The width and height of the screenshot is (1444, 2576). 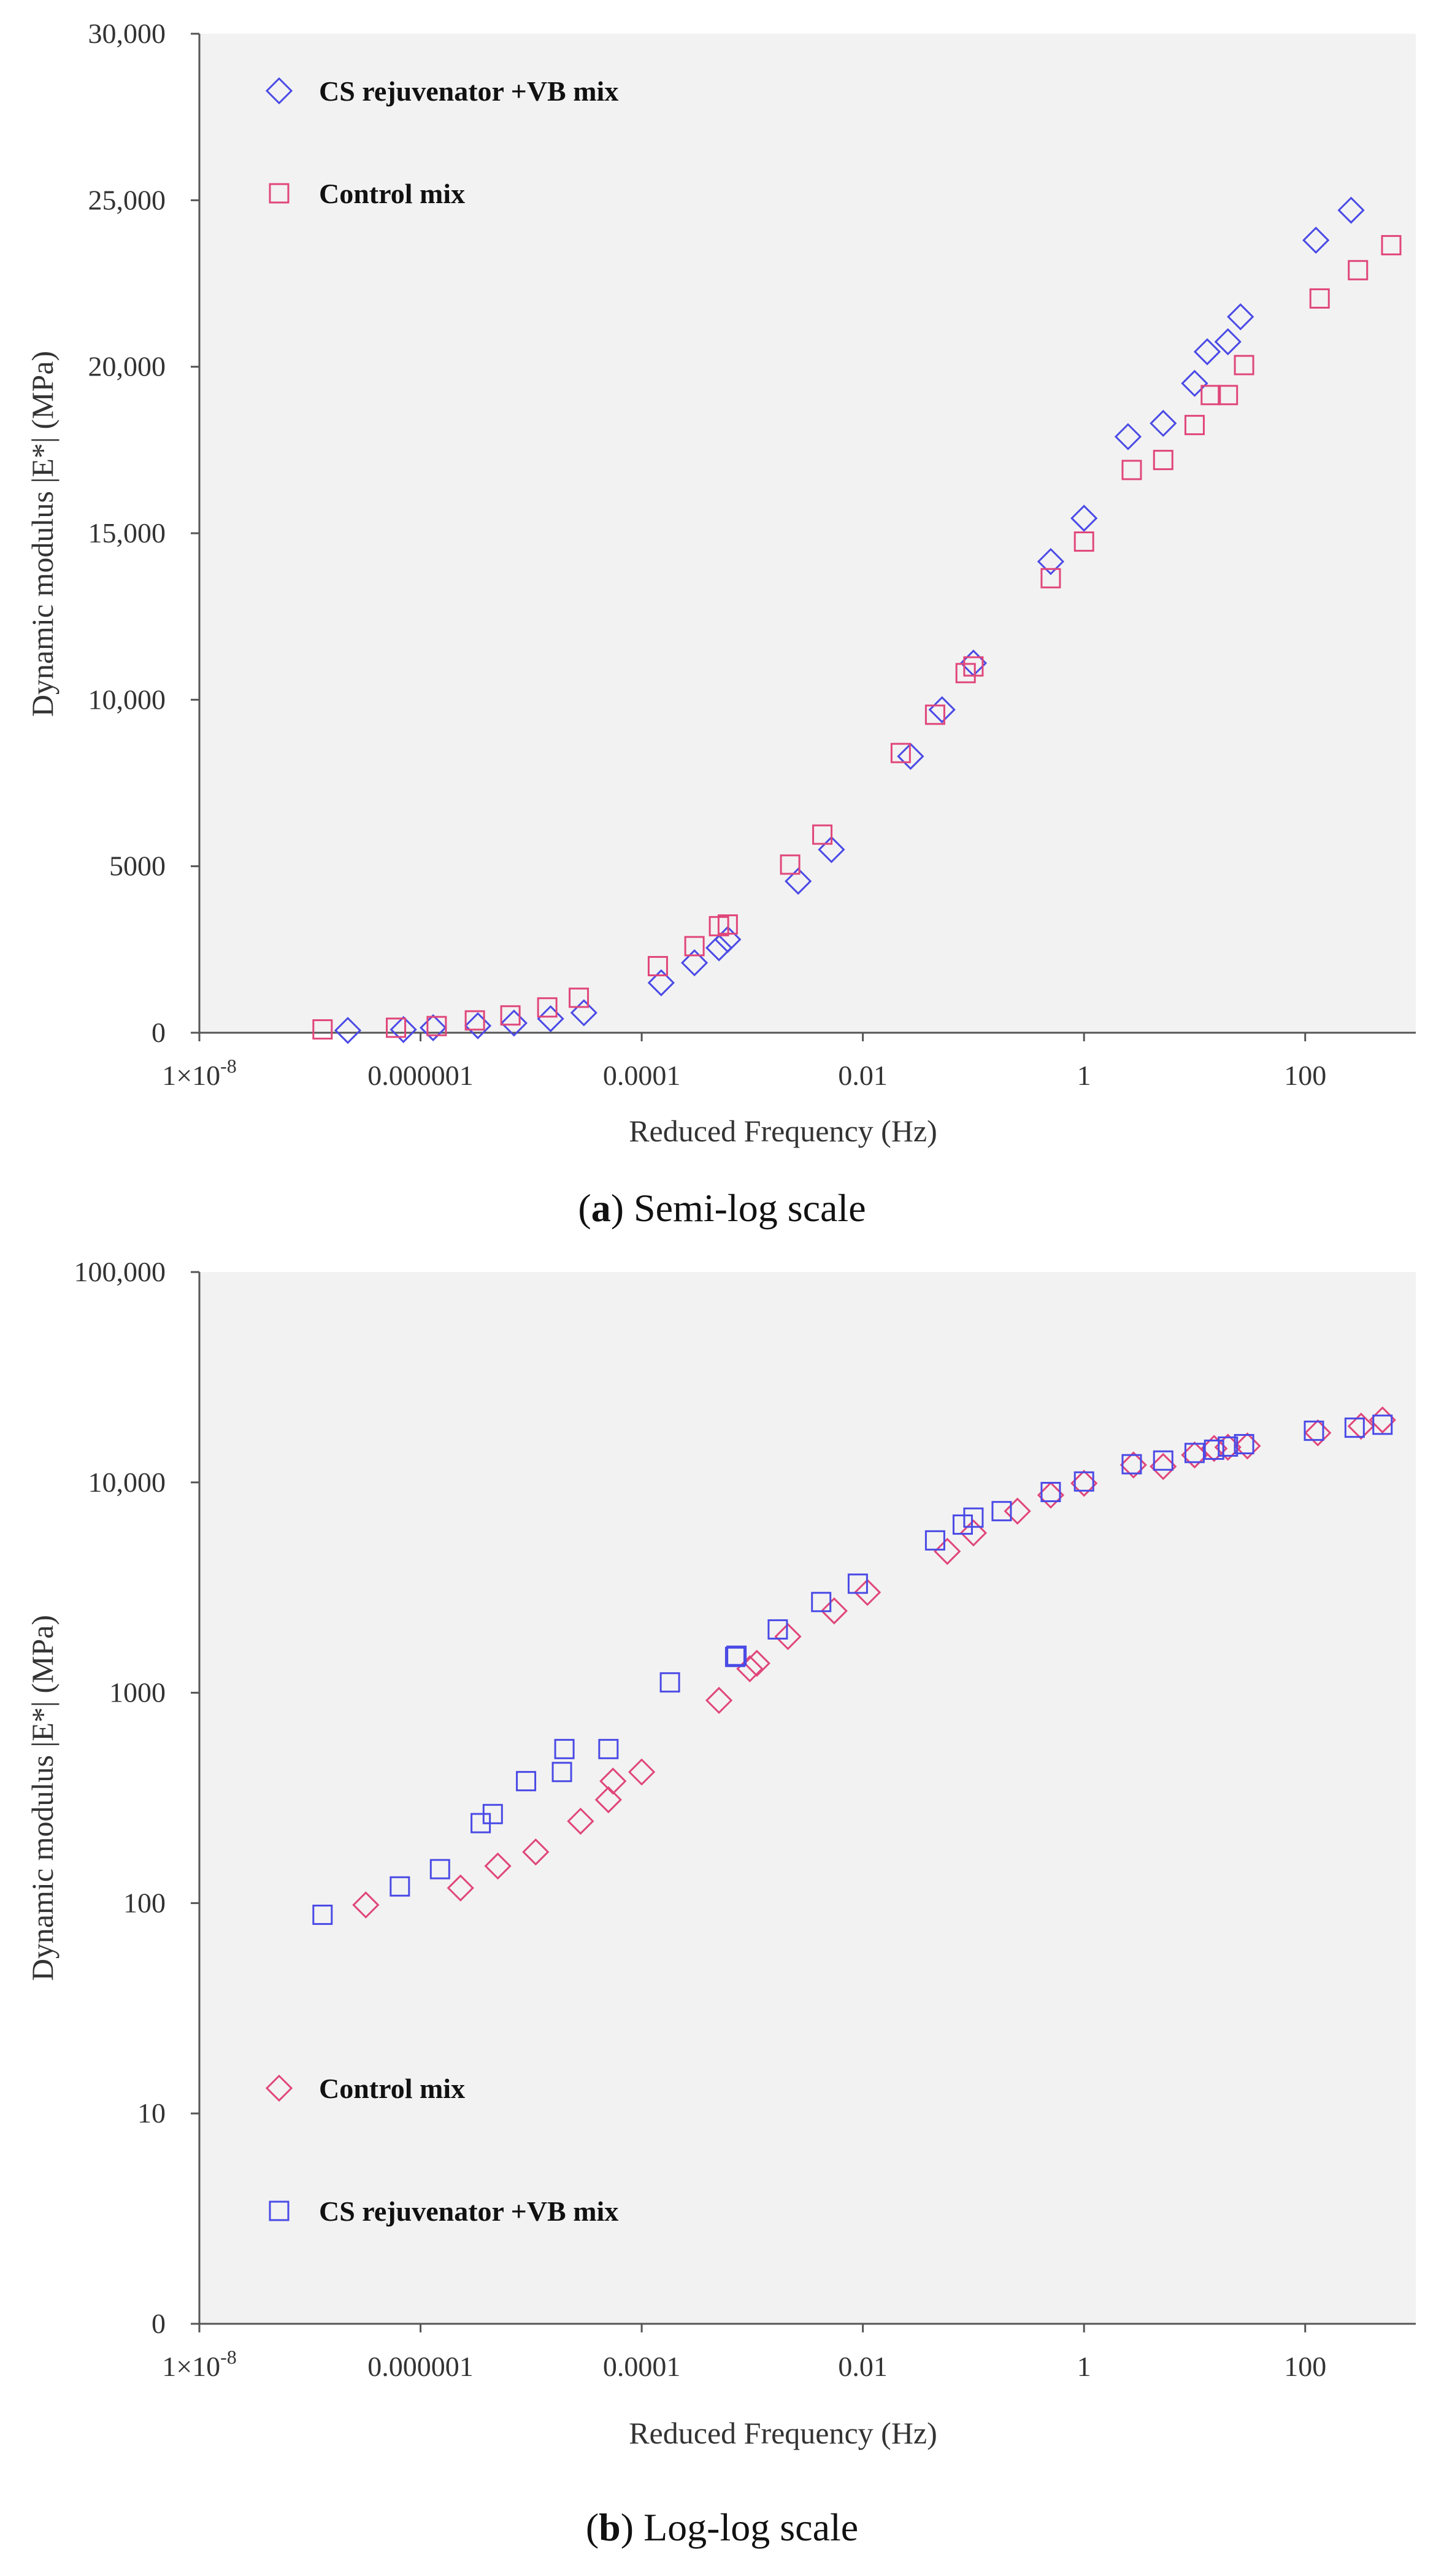 What do you see at coordinates (783, 2433) in the screenshot?
I see `x-axis-label: Reduced Frequency (Hz)` at bounding box center [783, 2433].